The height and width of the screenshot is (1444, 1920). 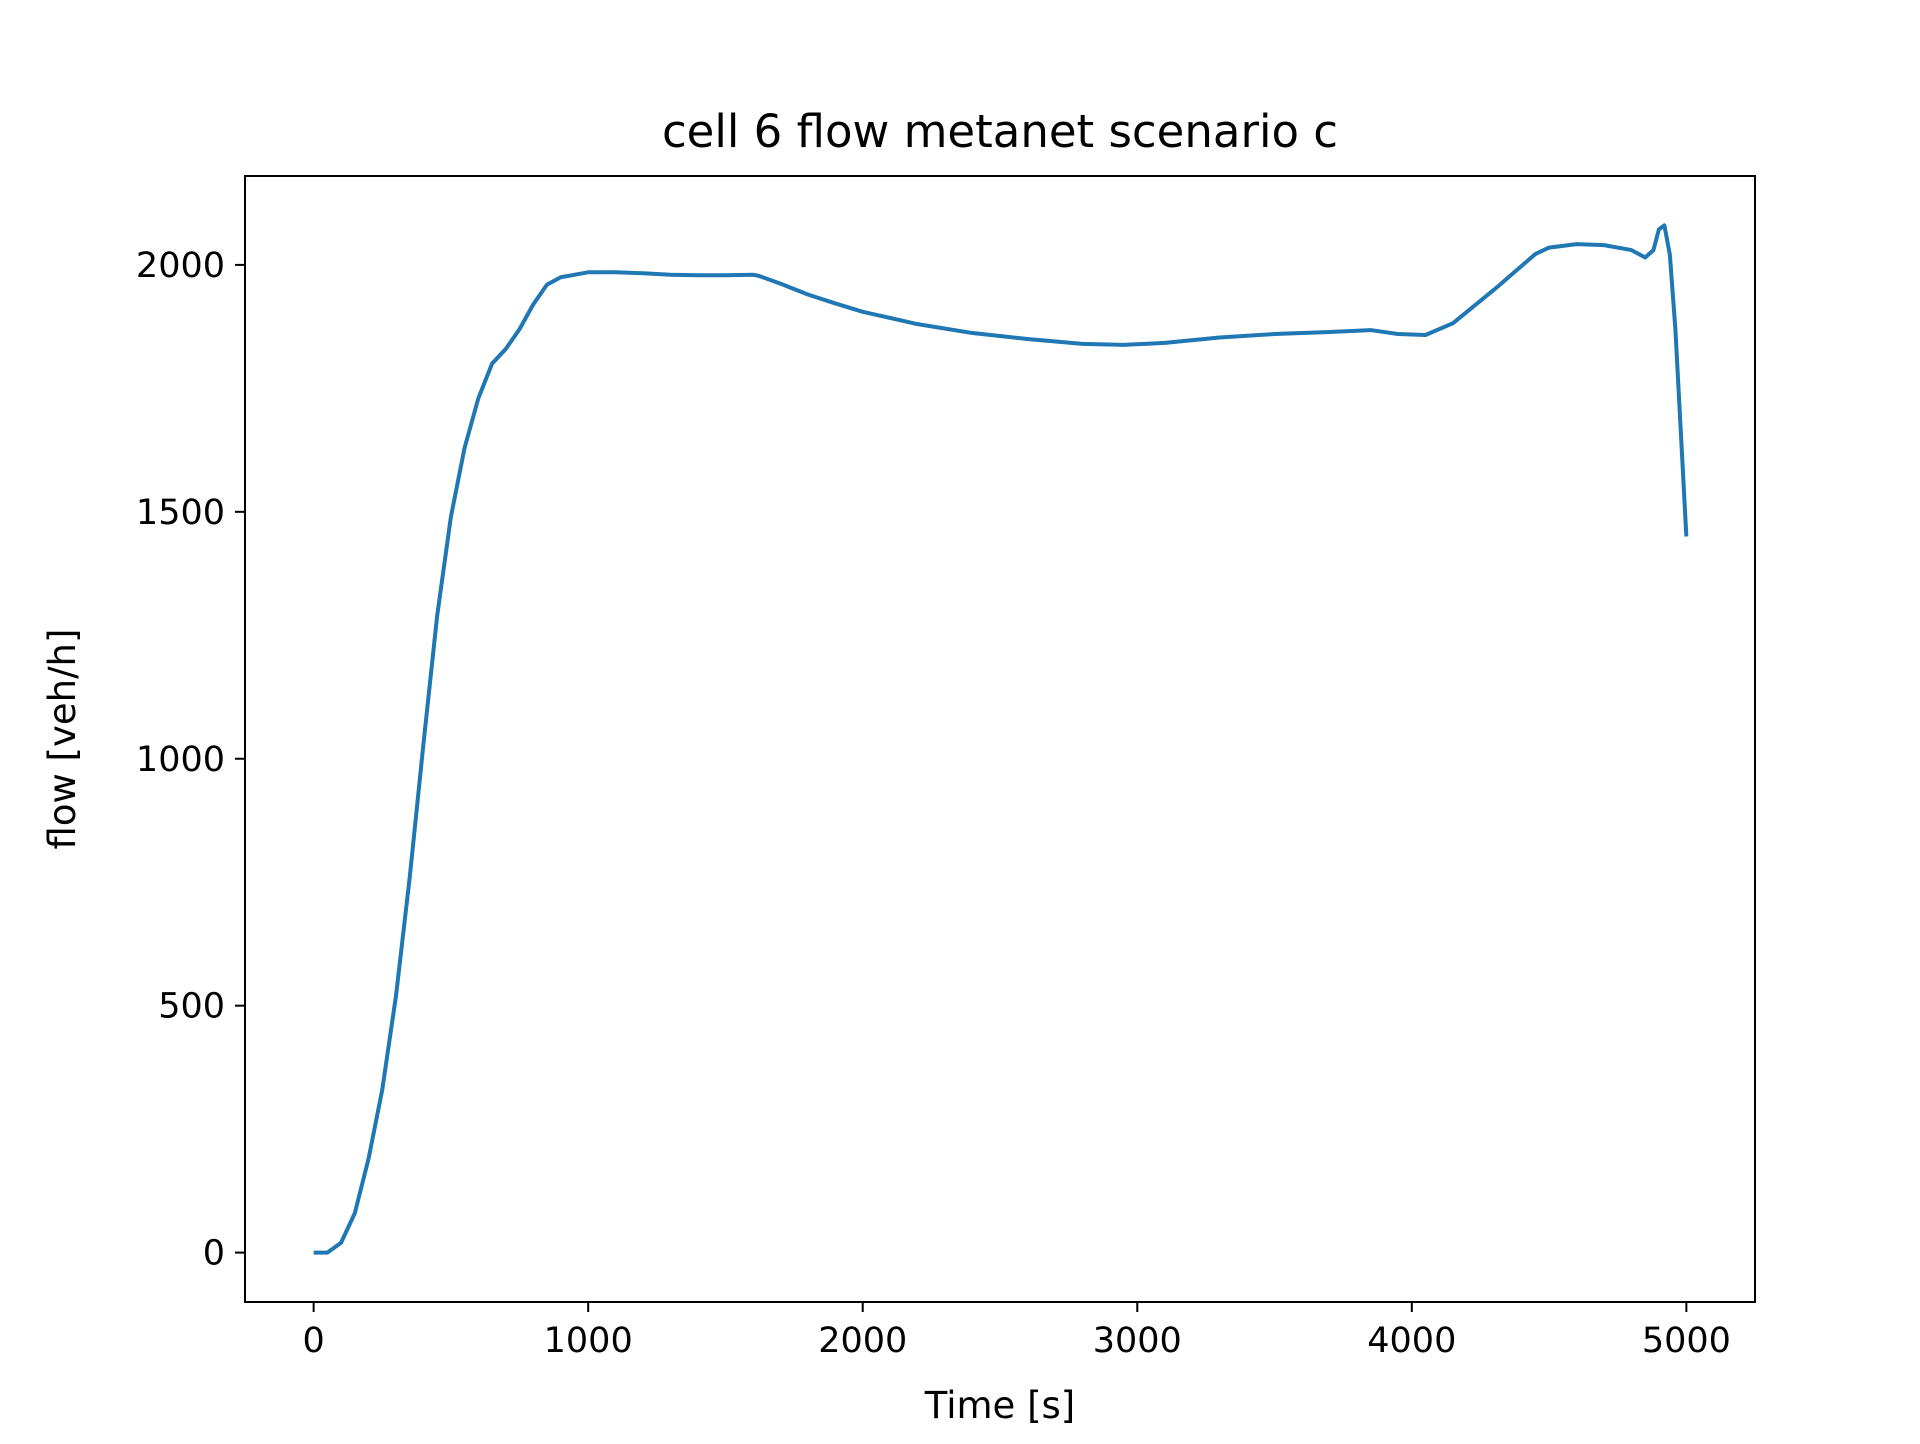 What do you see at coordinates (588, 1341) in the screenshot?
I see `x-tick-label: 1000` at bounding box center [588, 1341].